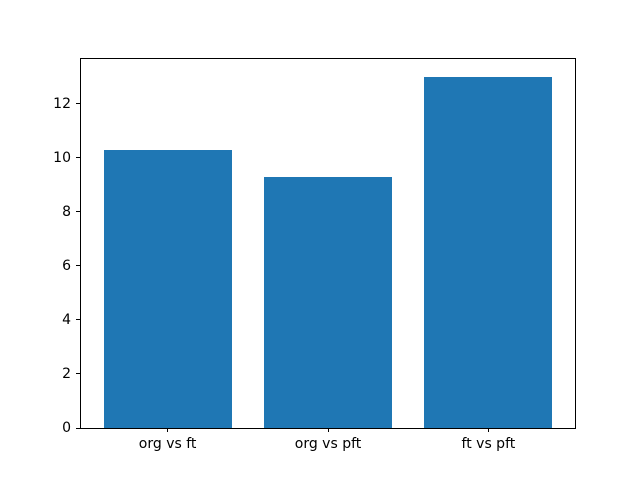  Describe the element at coordinates (66, 265) in the screenshot. I see `y-tick-label: 6` at that location.